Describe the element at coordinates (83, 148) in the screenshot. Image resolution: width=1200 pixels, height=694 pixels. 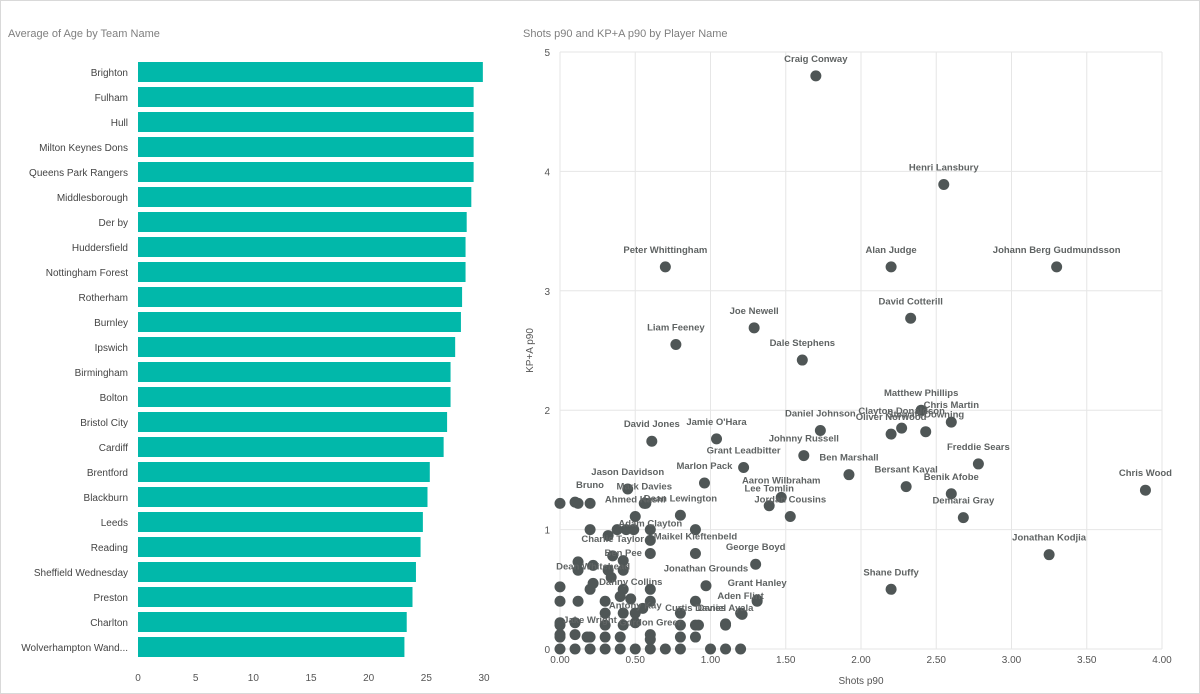
I see `bar-category-label: Milton Keynes Dons` at that location.